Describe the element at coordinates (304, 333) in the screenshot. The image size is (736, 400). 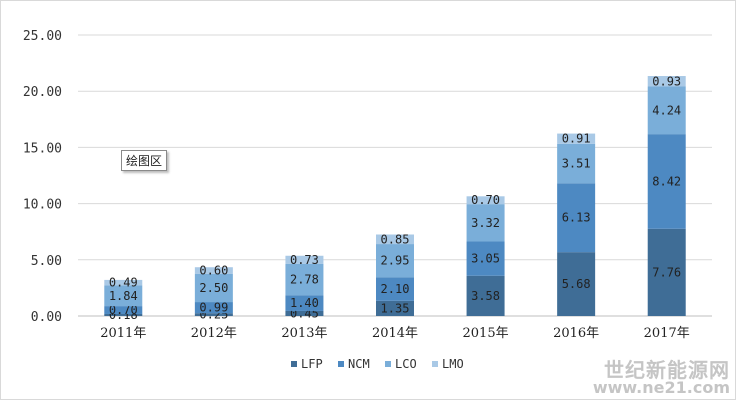
I see `x-category-label: 2013年` at that location.